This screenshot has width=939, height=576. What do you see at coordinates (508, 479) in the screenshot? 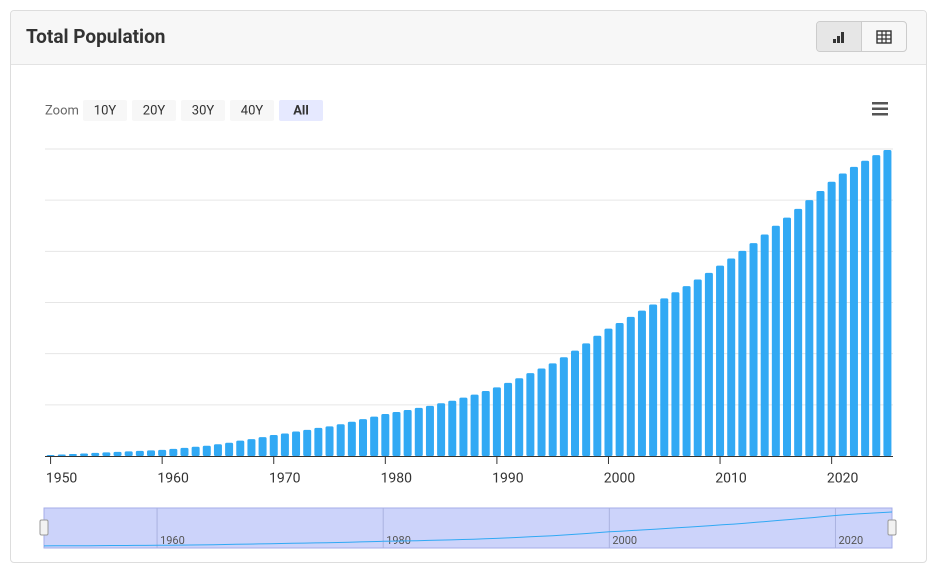
I see `x-tick-label: 1990` at bounding box center [508, 479].